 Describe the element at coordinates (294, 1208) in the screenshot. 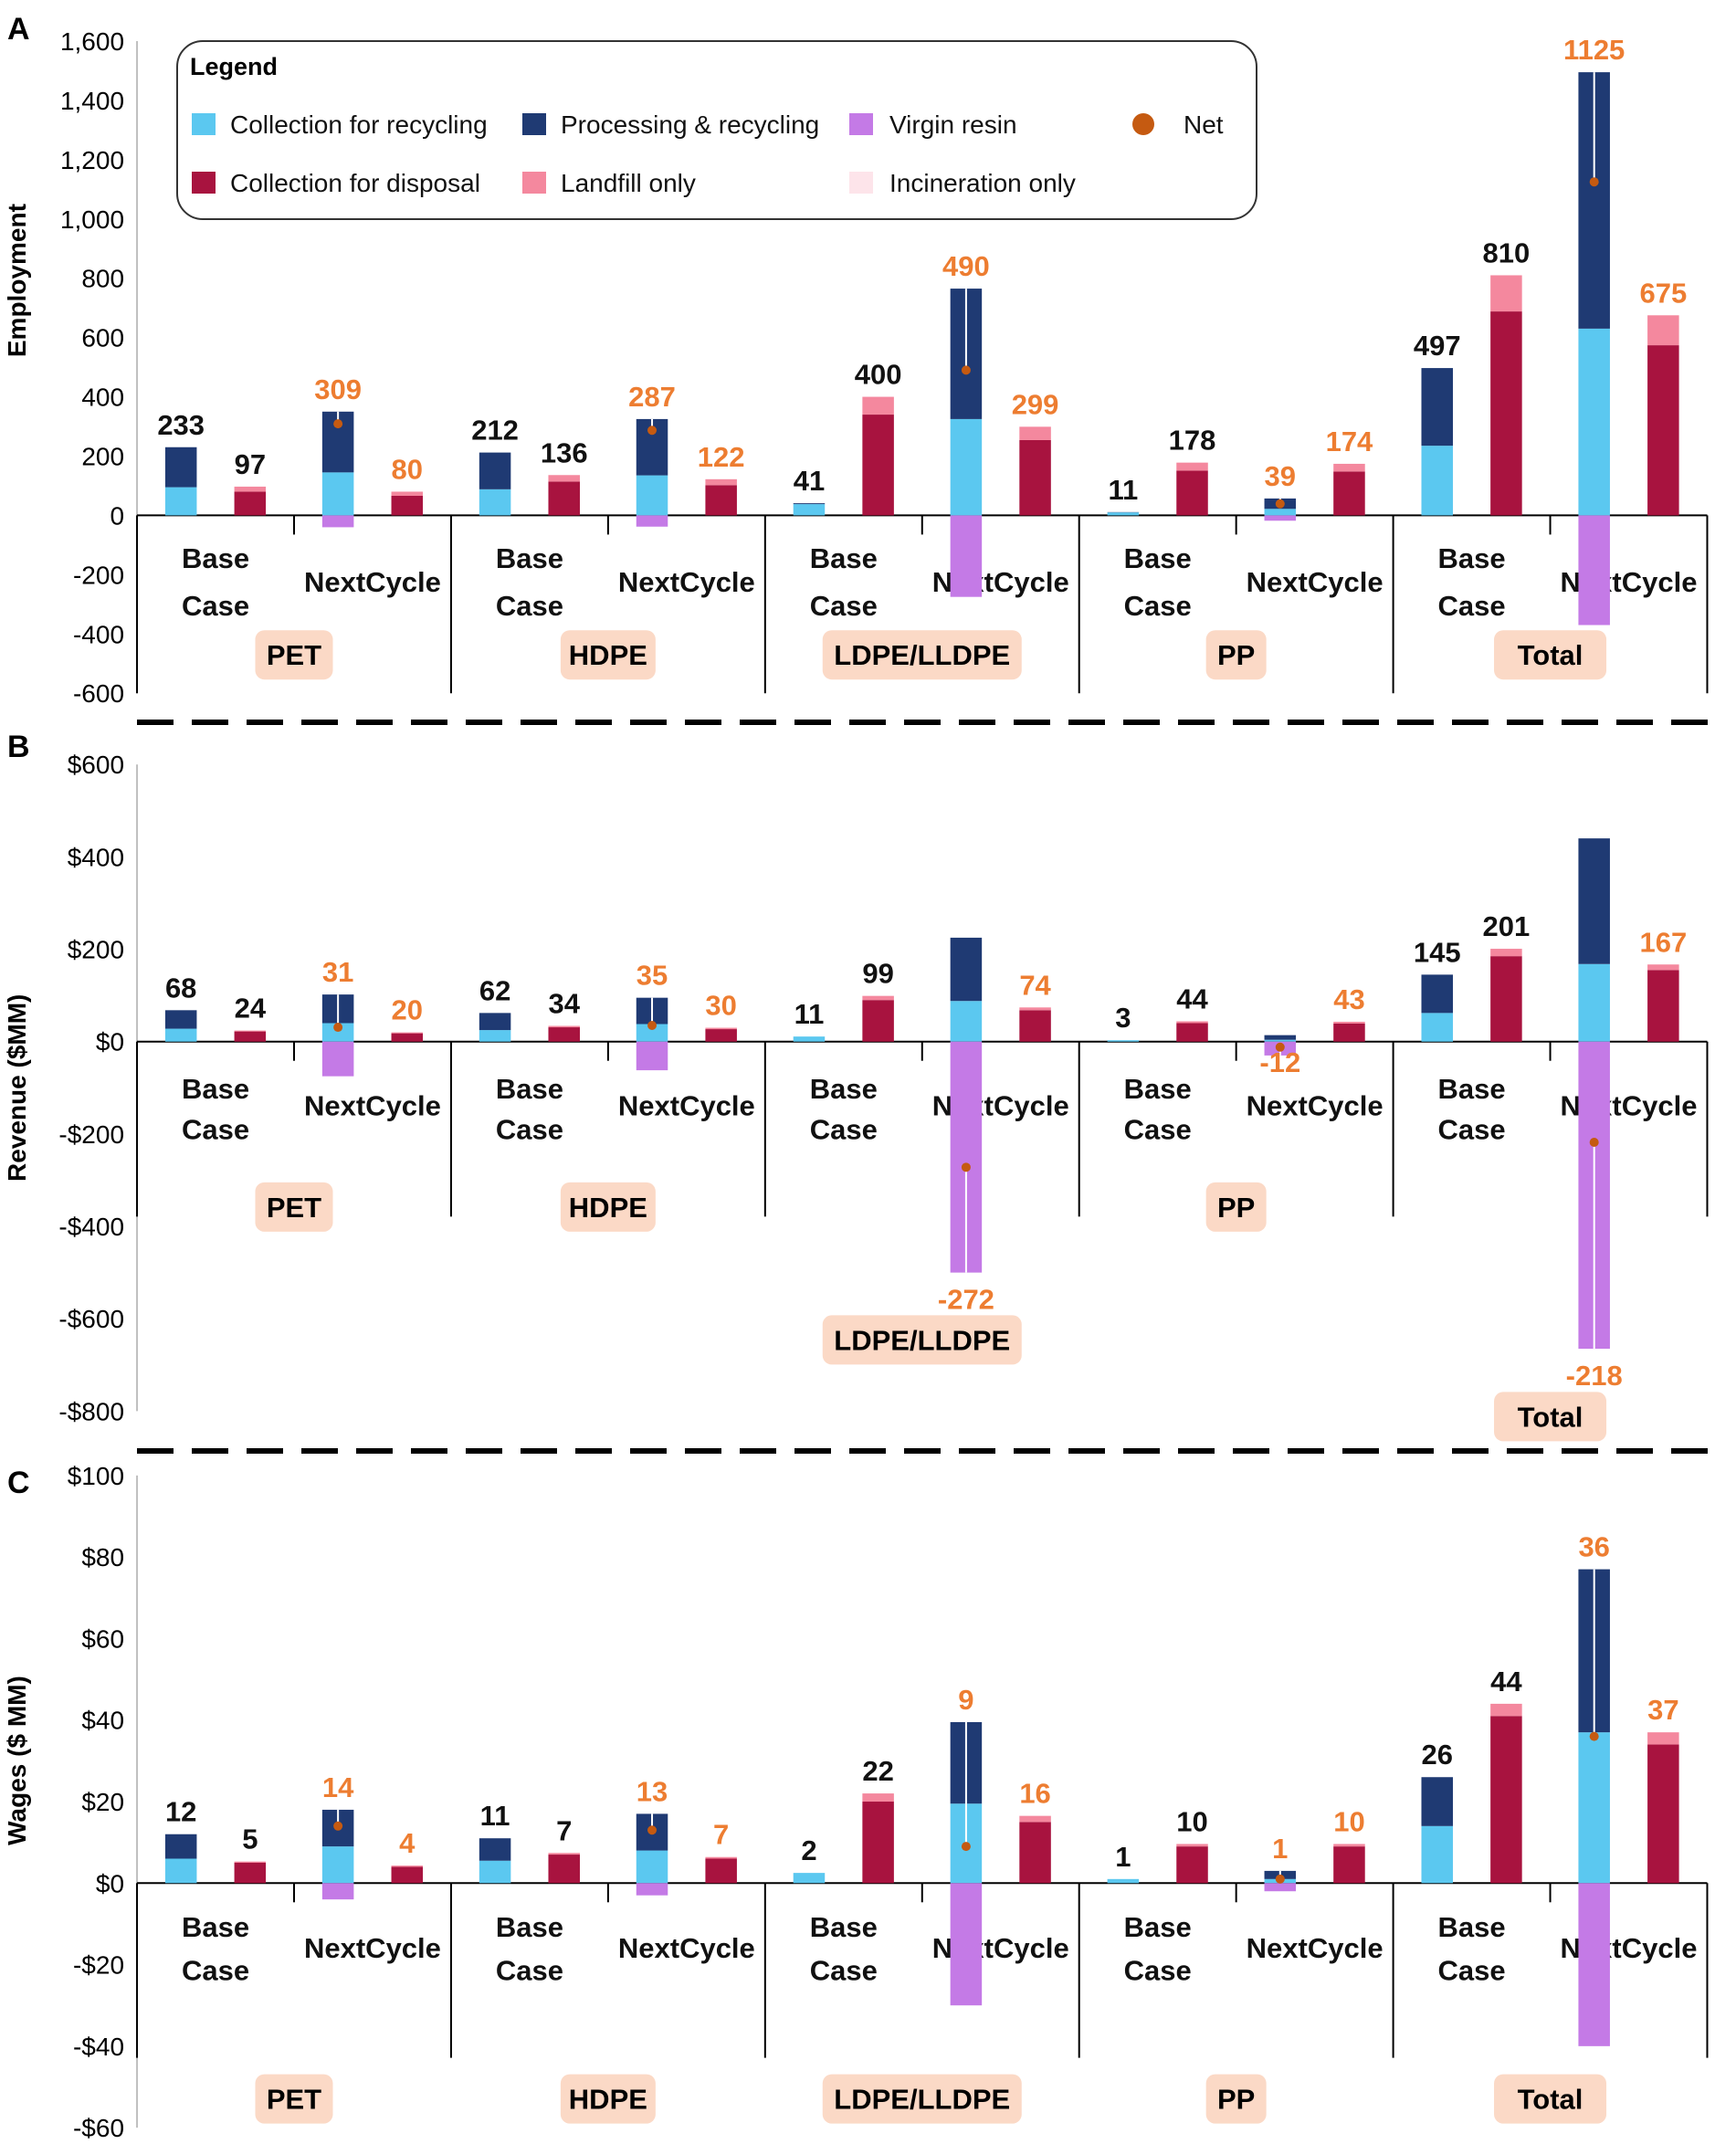

I see `group-label: PET` at that location.